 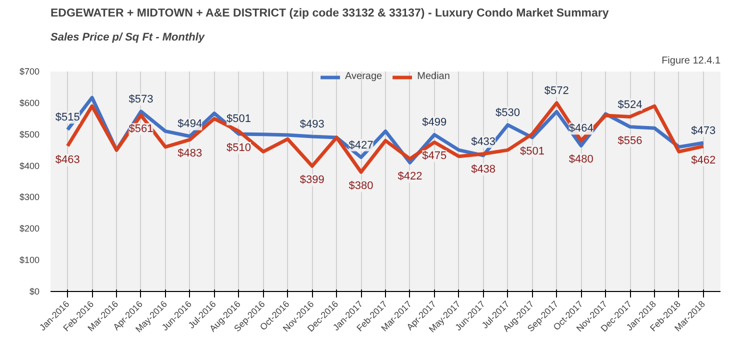 What do you see at coordinates (410, 176) in the screenshot?
I see `data-label: $422` at bounding box center [410, 176].